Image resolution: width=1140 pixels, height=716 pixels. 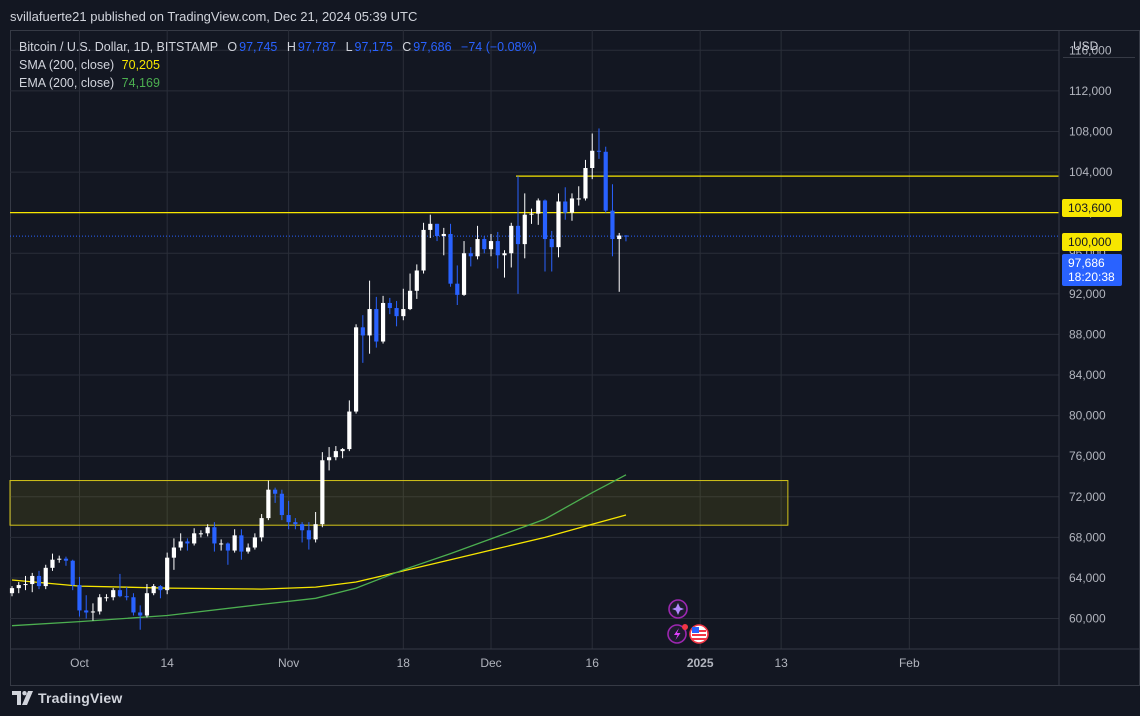 I want to click on support-zone-rect, so click(x=399, y=503).